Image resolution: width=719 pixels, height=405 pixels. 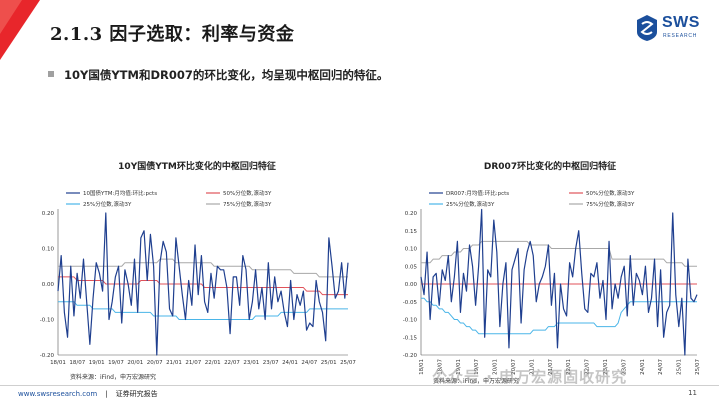 I want to click on chart-title: DR007环比变化的中枢回归特征, so click(x=550, y=166).